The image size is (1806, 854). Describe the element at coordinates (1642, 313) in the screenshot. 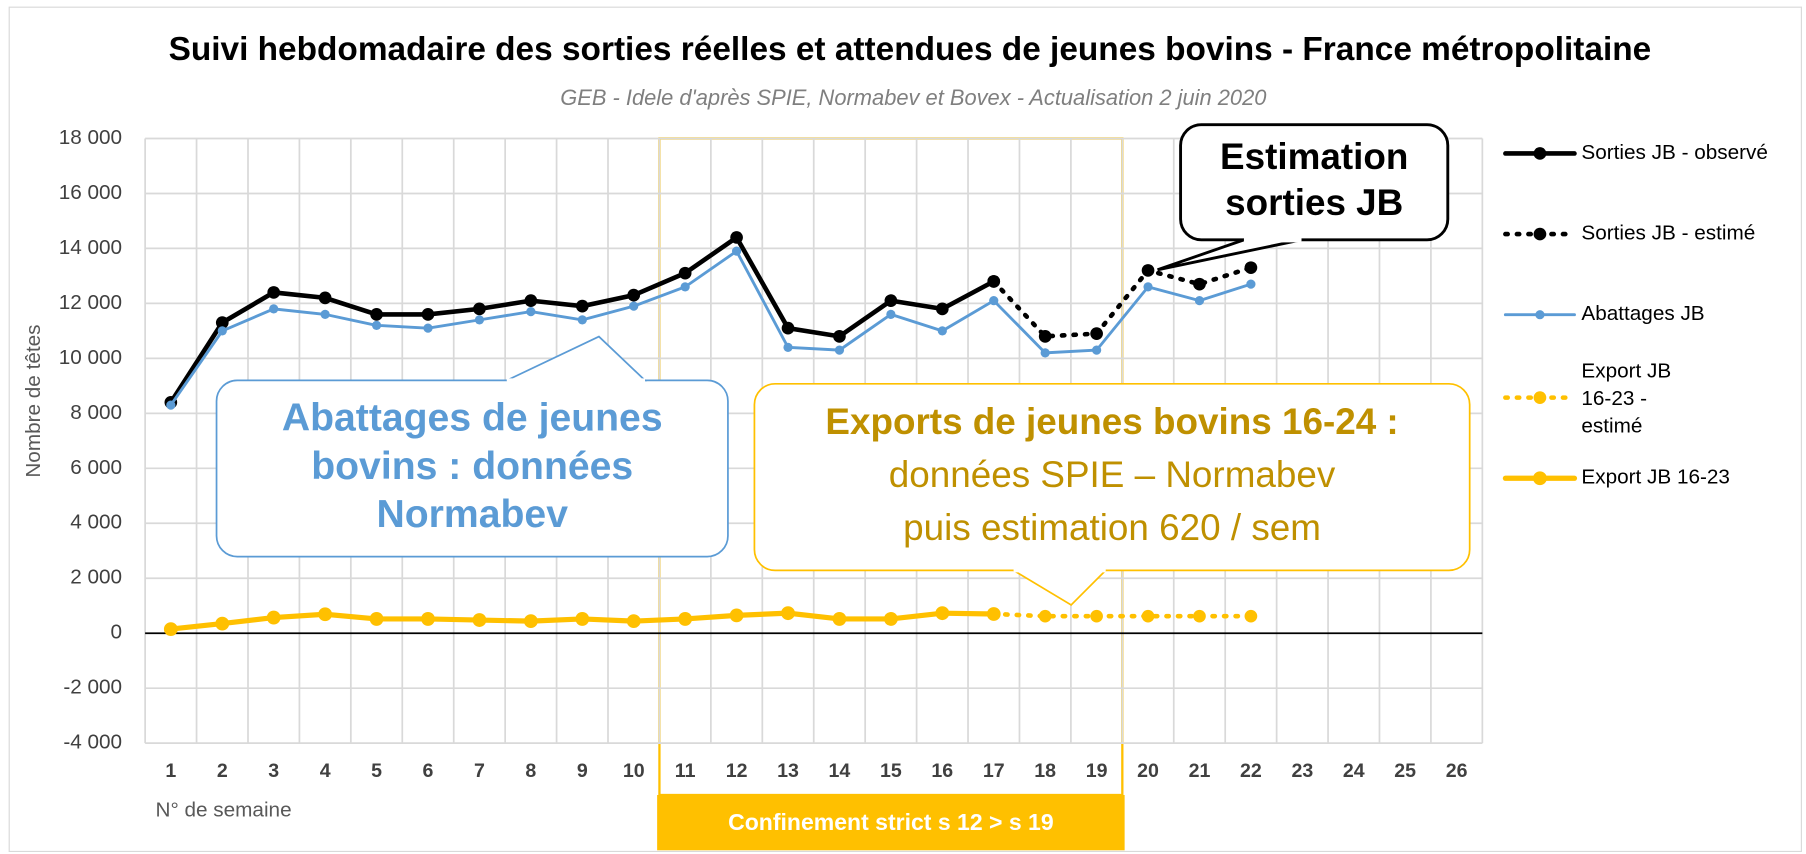

I see `legend-label: Abattages JB` at that location.